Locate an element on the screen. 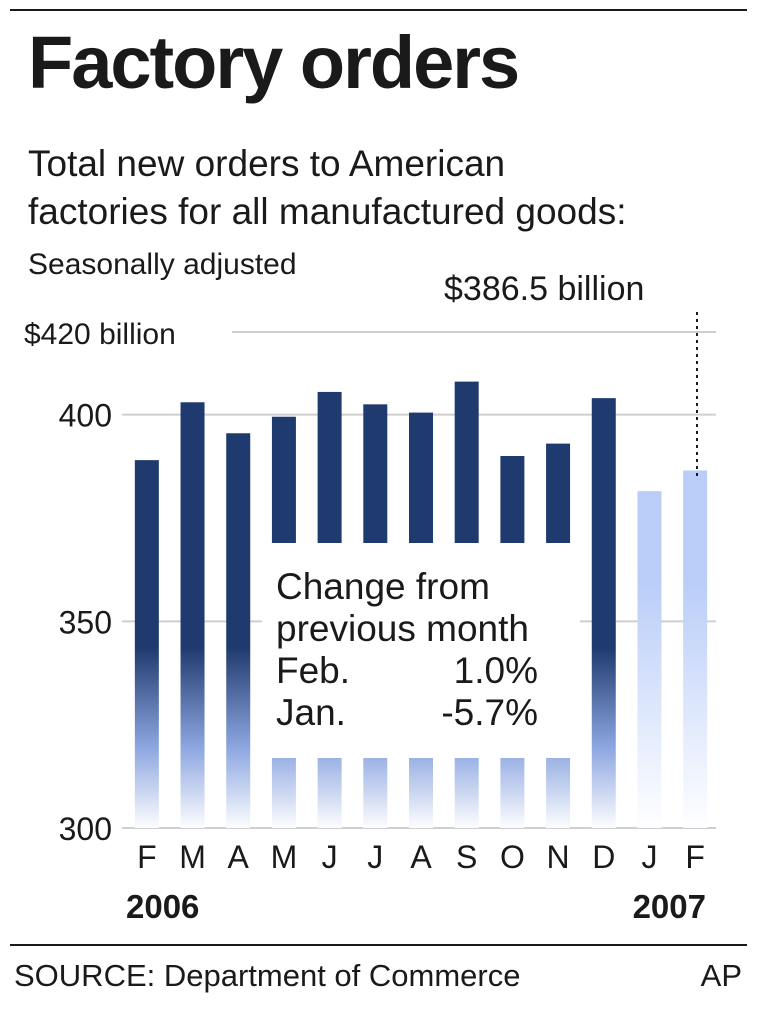 This screenshot has height=1011, width=760. y-tick-label: 350 is located at coordinates (85, 622).